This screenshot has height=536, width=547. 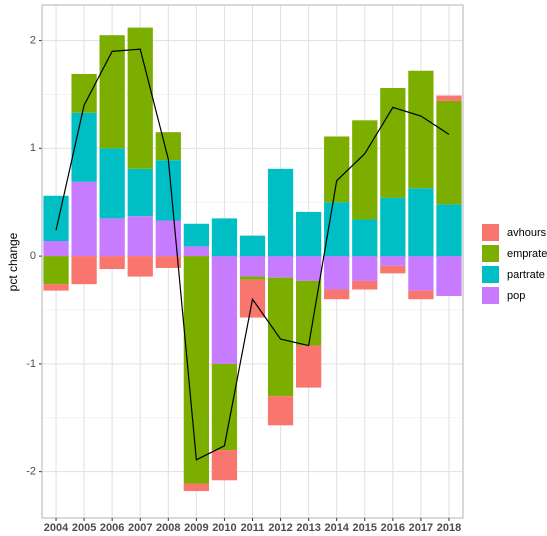 I want to click on x-tick-label: 2012, so click(x=280, y=528).